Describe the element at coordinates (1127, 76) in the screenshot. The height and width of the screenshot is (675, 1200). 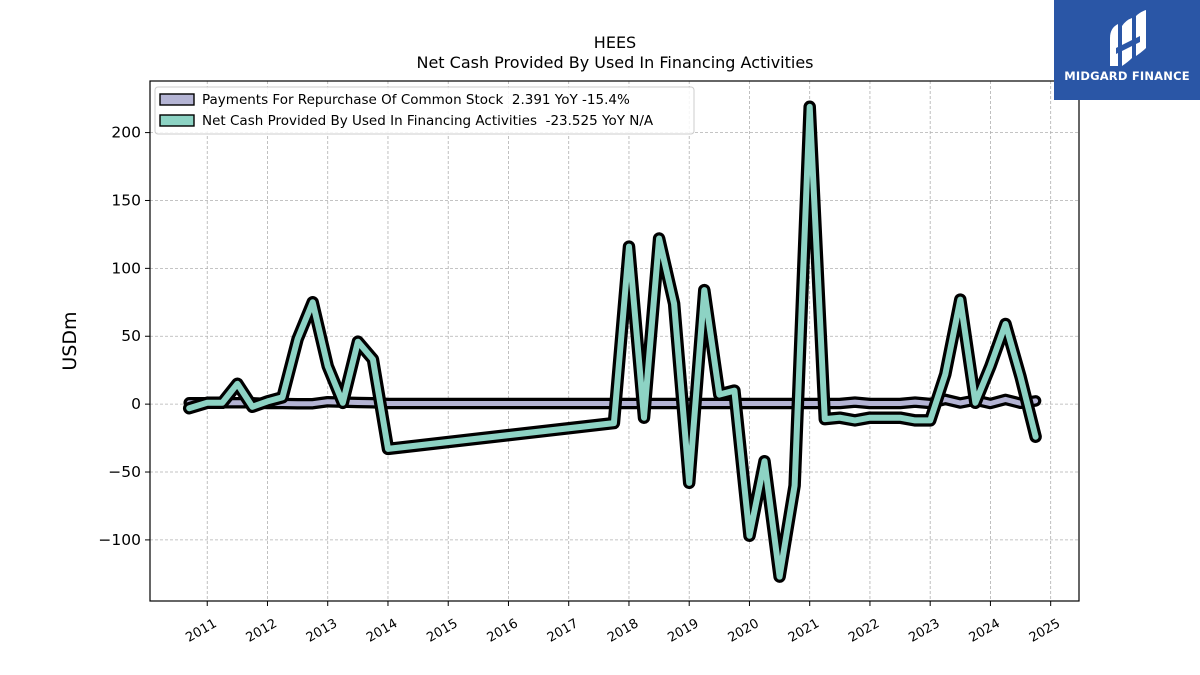
I see `brand-logo-text: MIDGARD FINANCE` at that location.